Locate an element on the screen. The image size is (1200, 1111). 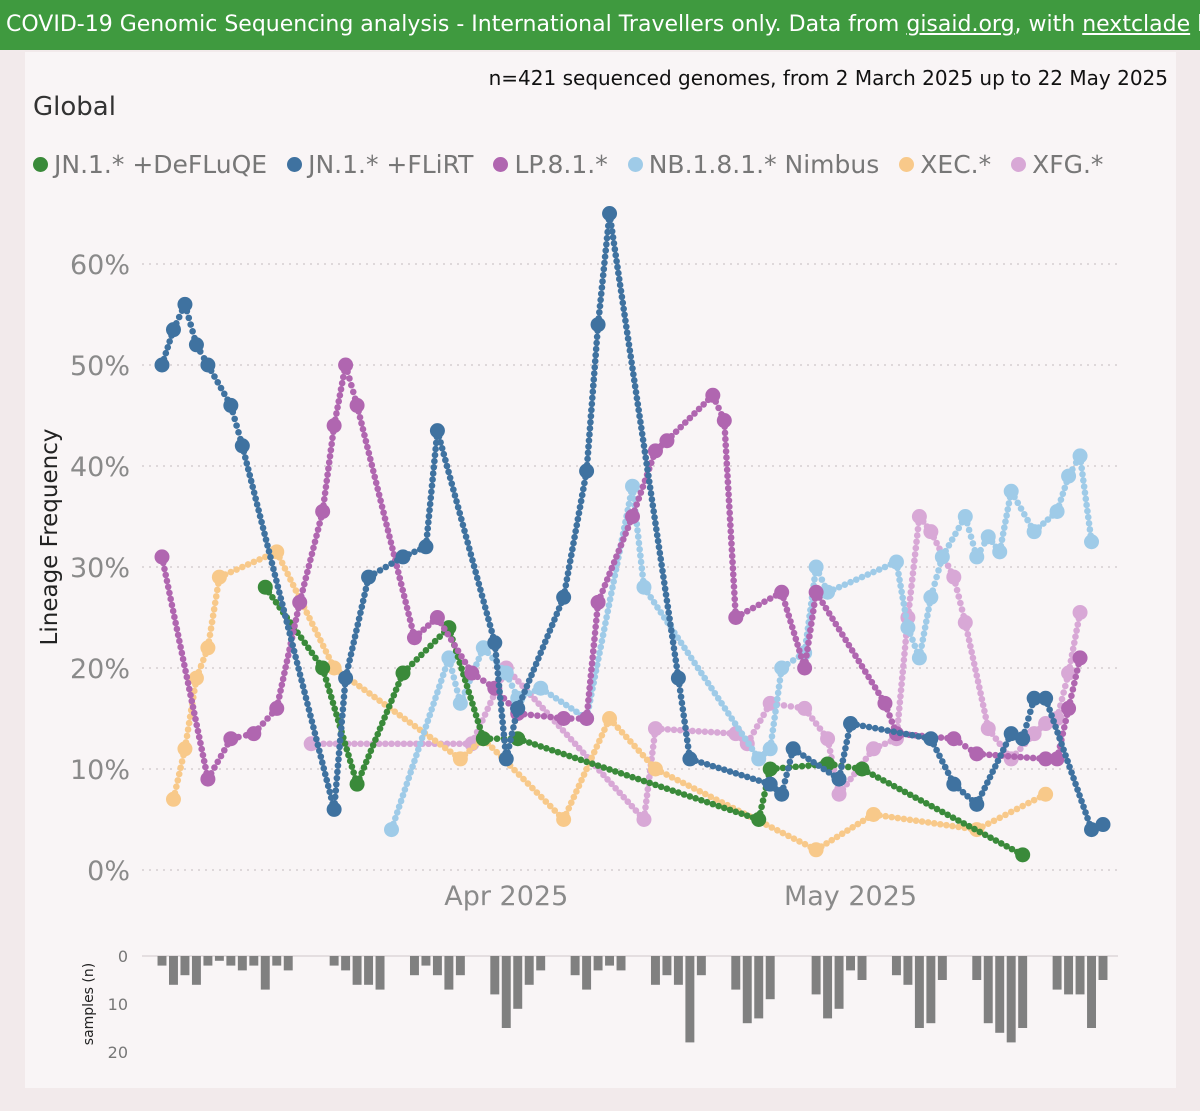
legend-item: NB.1.8.1.* Nimbus is located at coordinates (753, 164).